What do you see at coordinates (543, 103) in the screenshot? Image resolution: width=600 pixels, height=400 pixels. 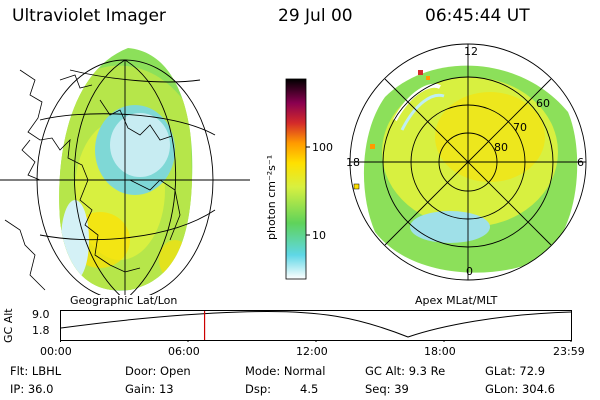 I see `lat-label-60: 60` at bounding box center [543, 103].